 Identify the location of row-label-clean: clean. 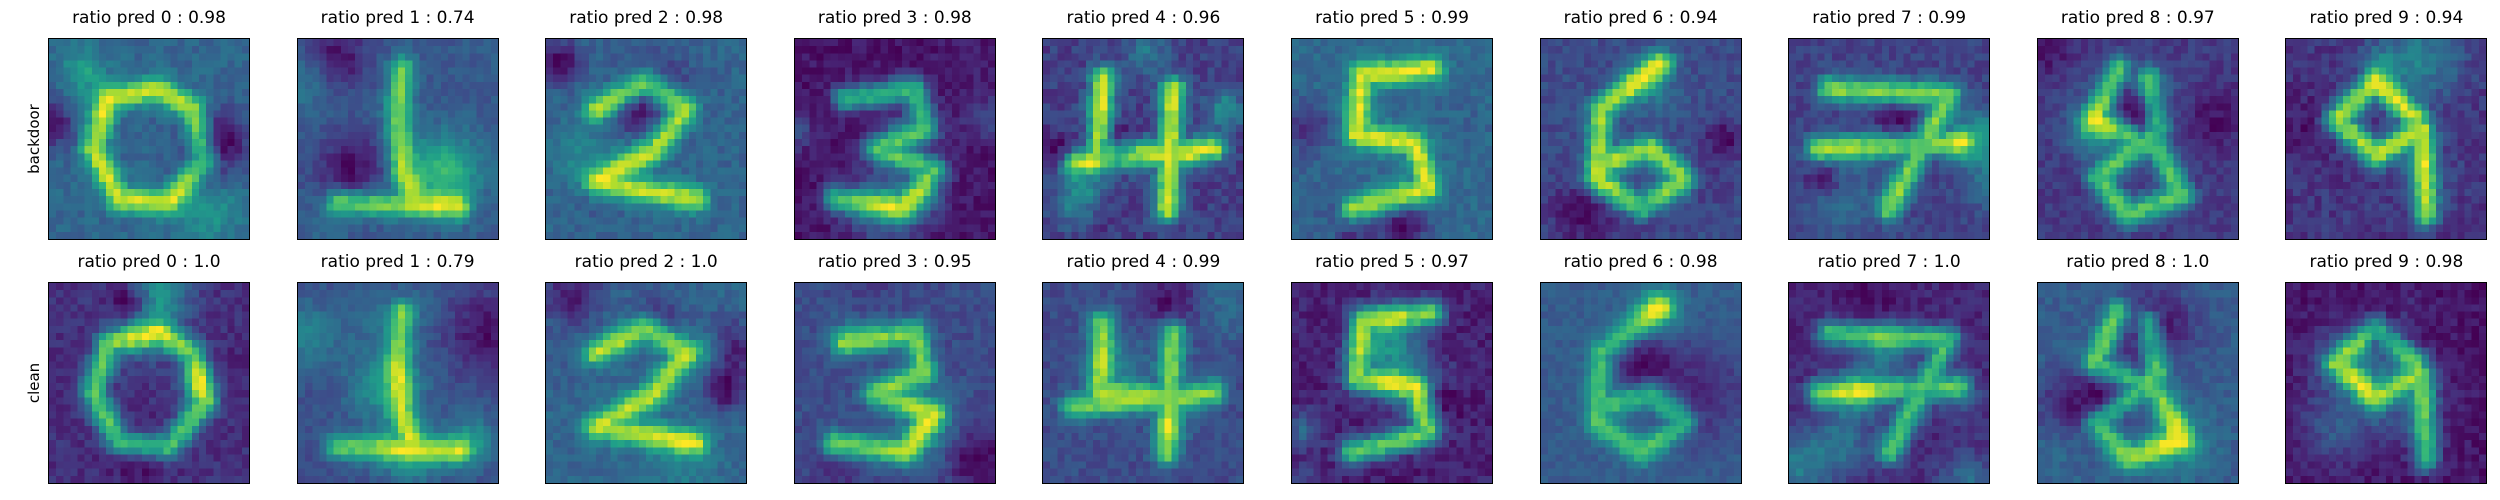
(34, 383).